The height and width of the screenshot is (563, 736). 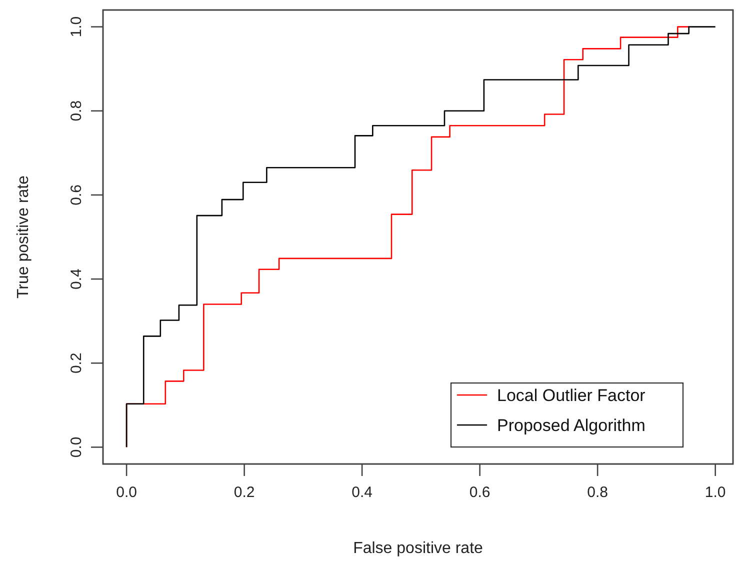 What do you see at coordinates (76, 111) in the screenshot?
I see `y-tick-label: 0.8` at bounding box center [76, 111].